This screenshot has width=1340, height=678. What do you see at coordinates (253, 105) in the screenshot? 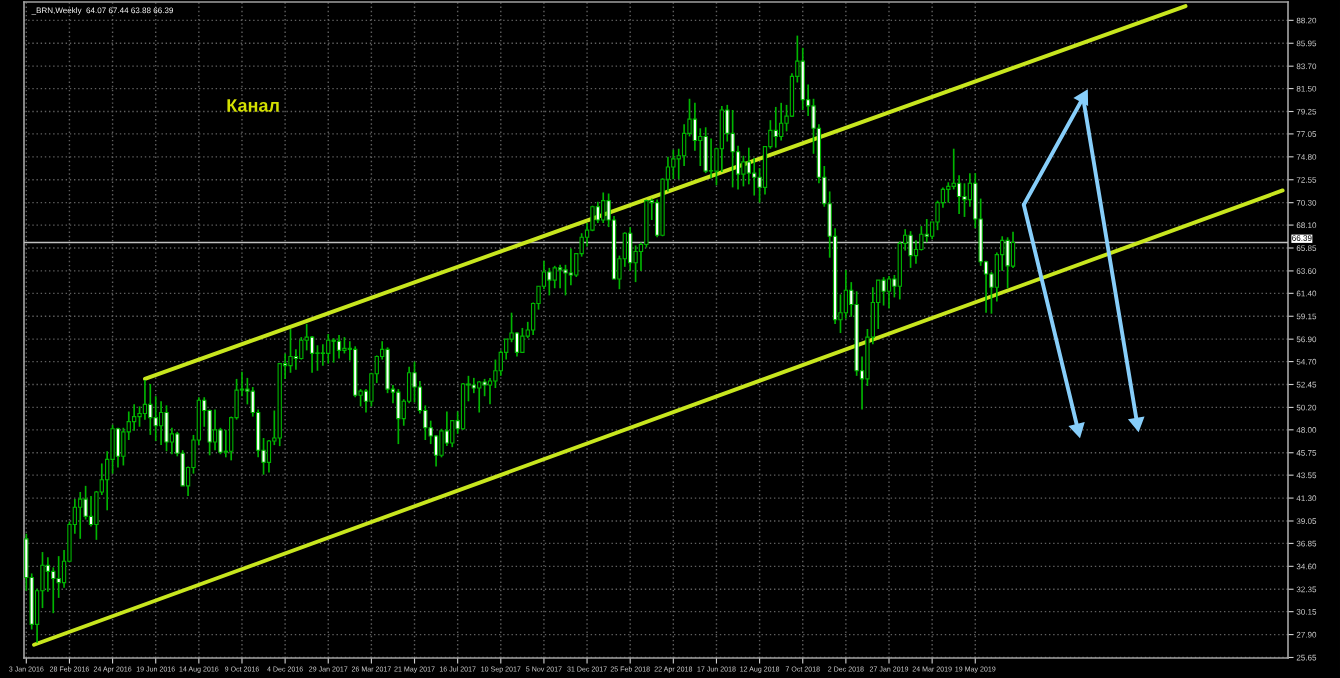
I see `annotation: Канал` at bounding box center [253, 105].